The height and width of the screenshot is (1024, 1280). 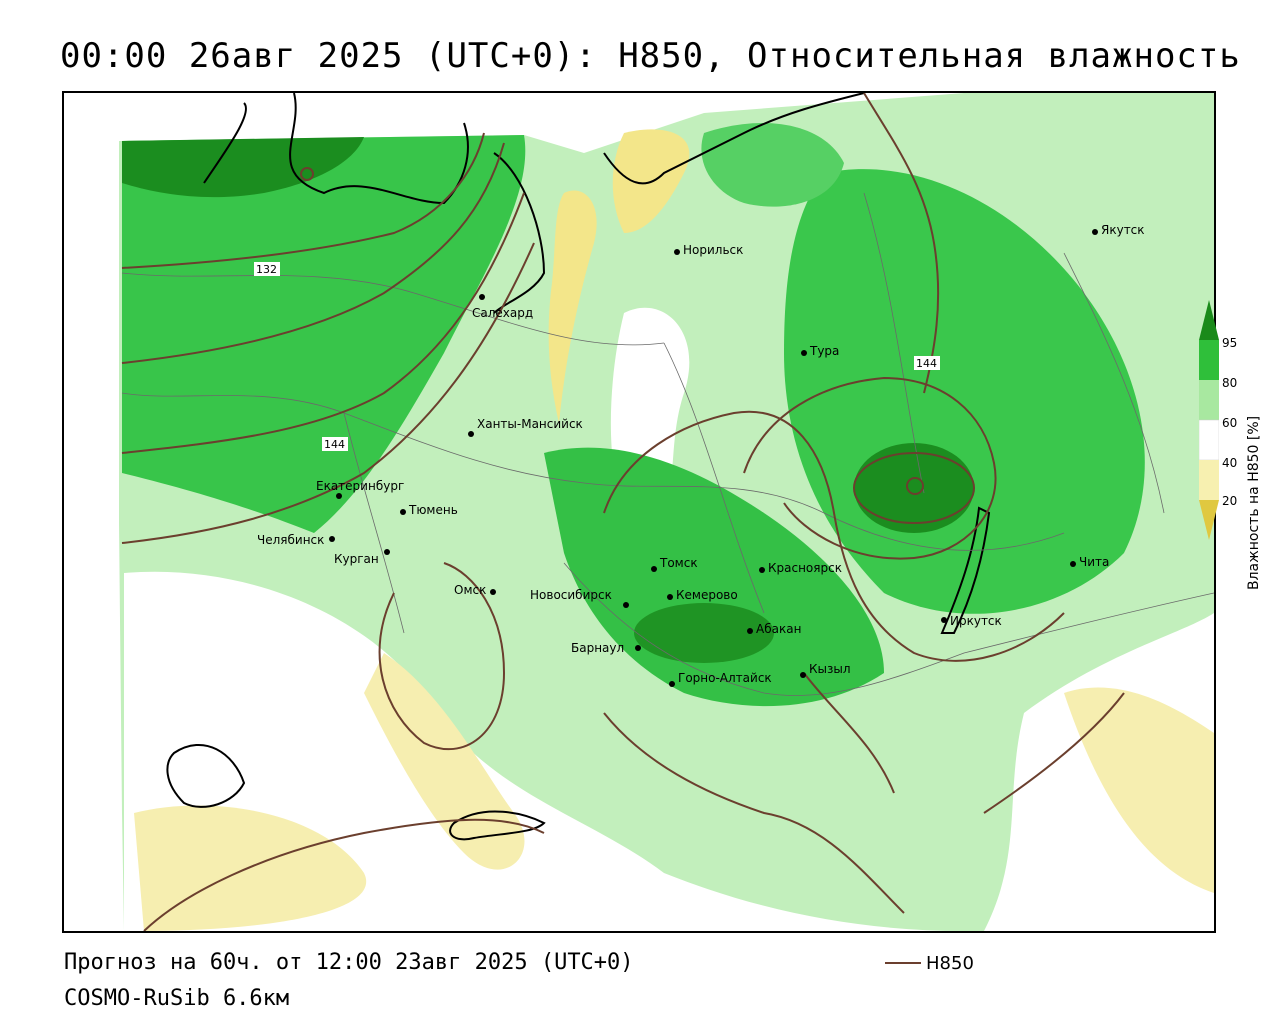 I want to click on contour-labels: 132 144 144, so click(x=597, y=356).